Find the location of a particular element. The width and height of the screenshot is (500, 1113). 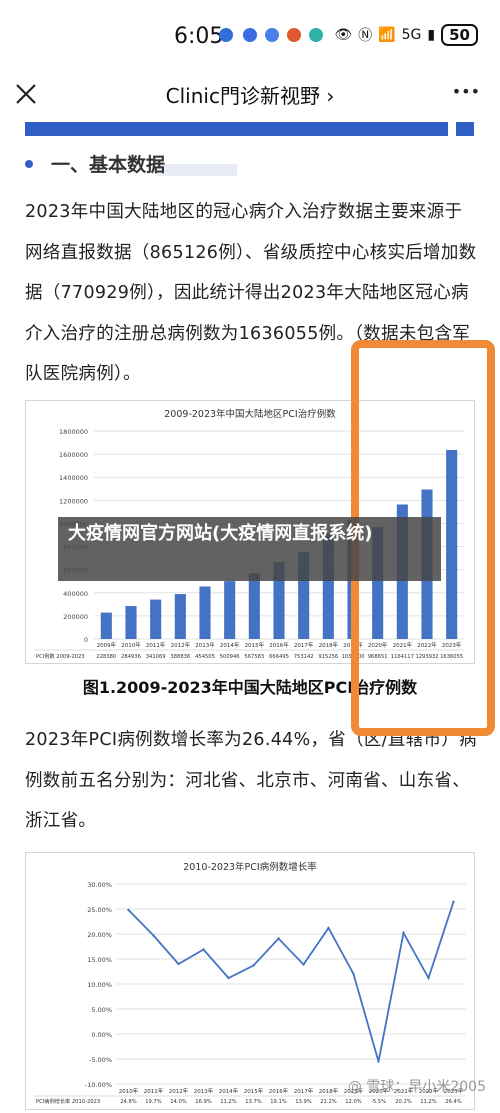

header-banner is located at coordinates (465, 129).